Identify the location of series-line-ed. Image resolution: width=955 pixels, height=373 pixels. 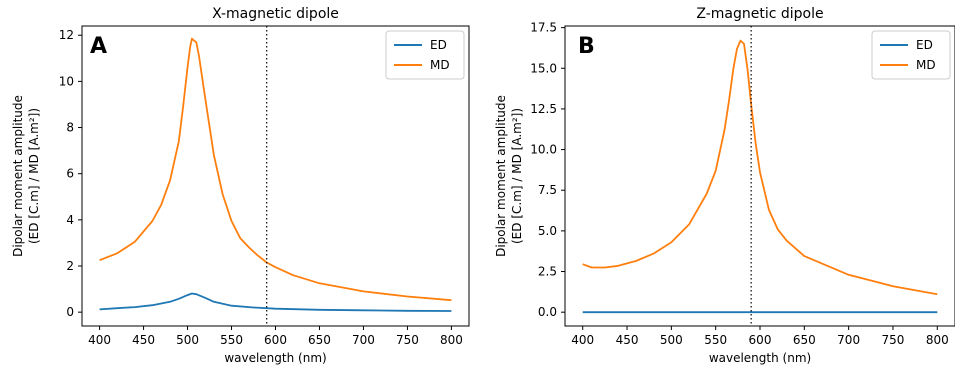
(275, 302).